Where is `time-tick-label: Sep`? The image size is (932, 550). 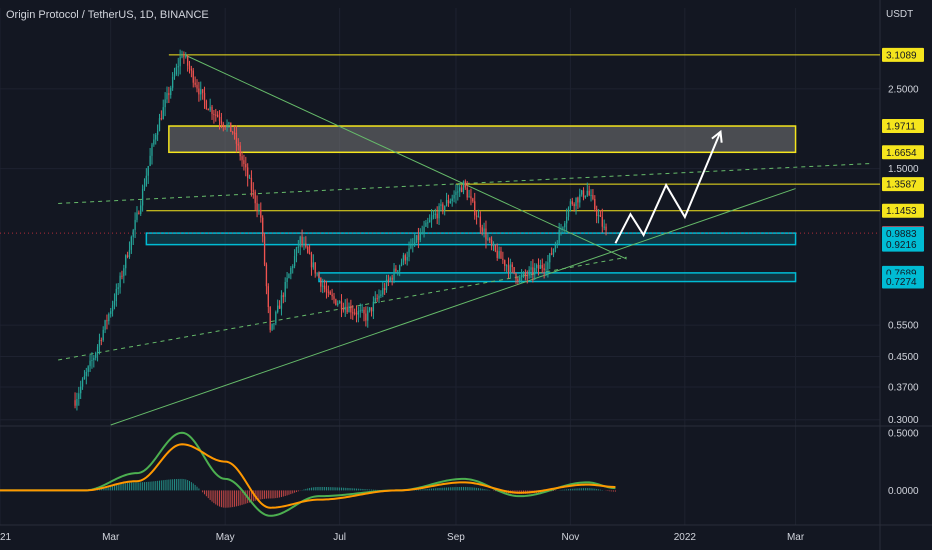 time-tick-label: Sep is located at coordinates (456, 537).